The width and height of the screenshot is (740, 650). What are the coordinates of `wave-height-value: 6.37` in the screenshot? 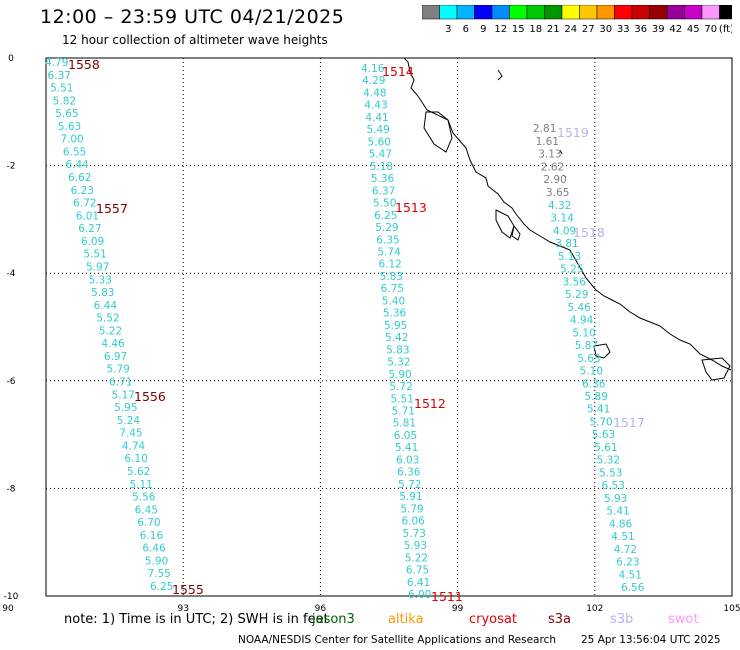 It's located at (383, 191).